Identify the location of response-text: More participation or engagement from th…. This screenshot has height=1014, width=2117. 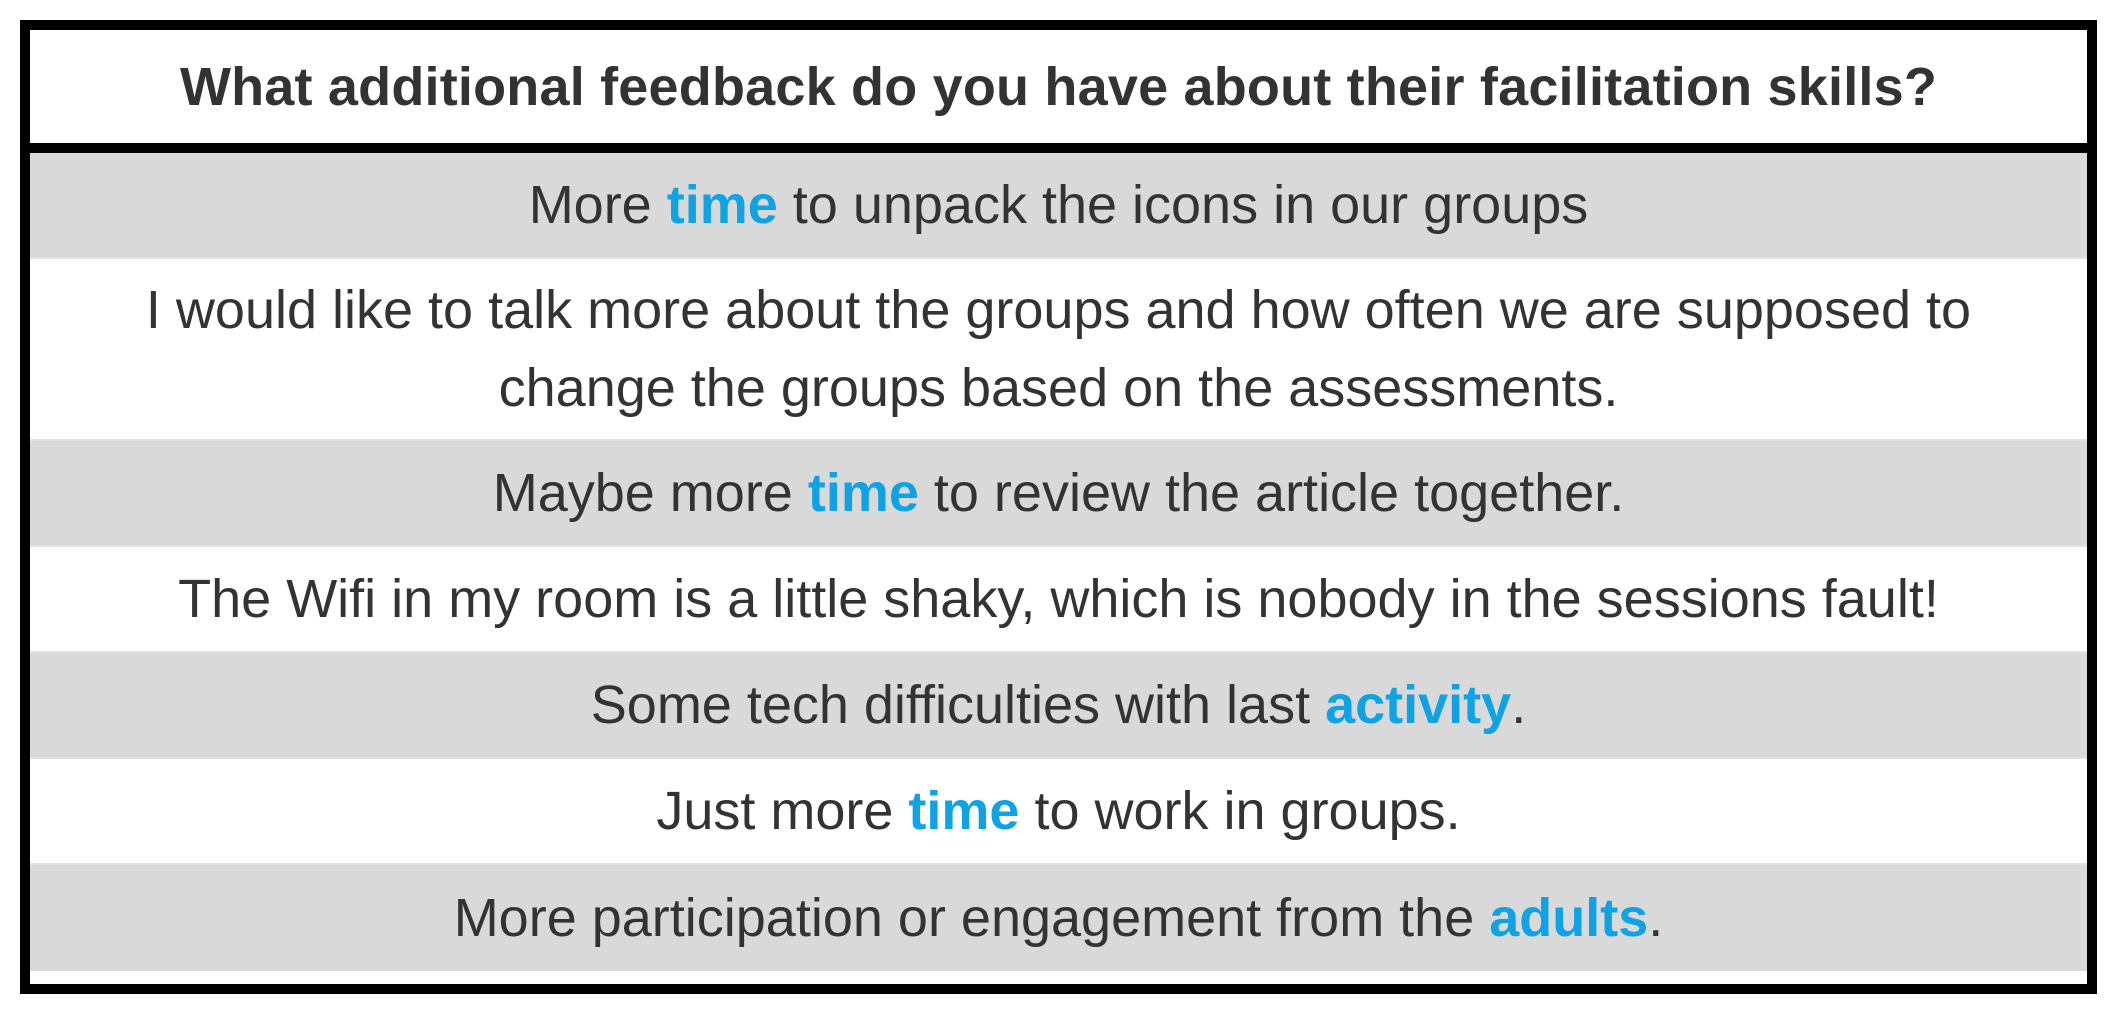
(1059, 918).